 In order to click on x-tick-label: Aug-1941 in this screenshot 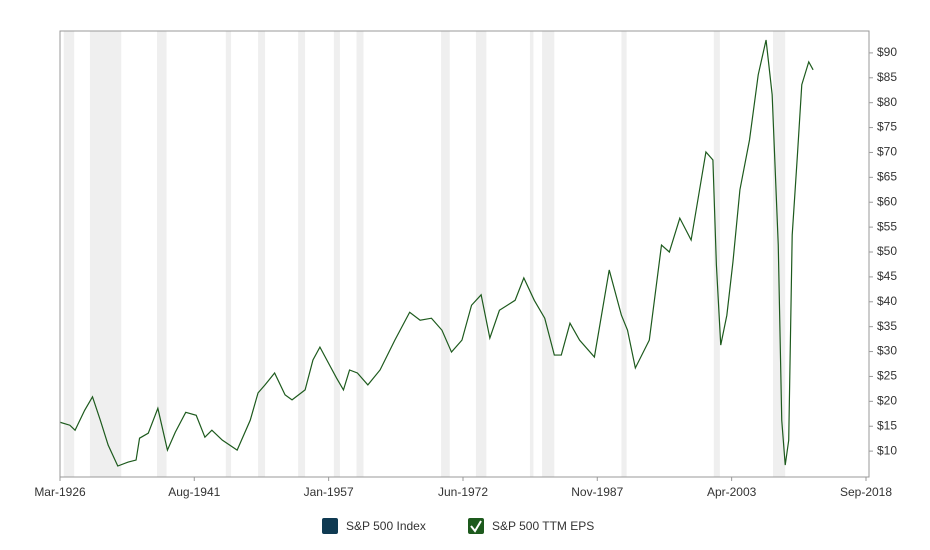, I will do `click(194, 492)`.